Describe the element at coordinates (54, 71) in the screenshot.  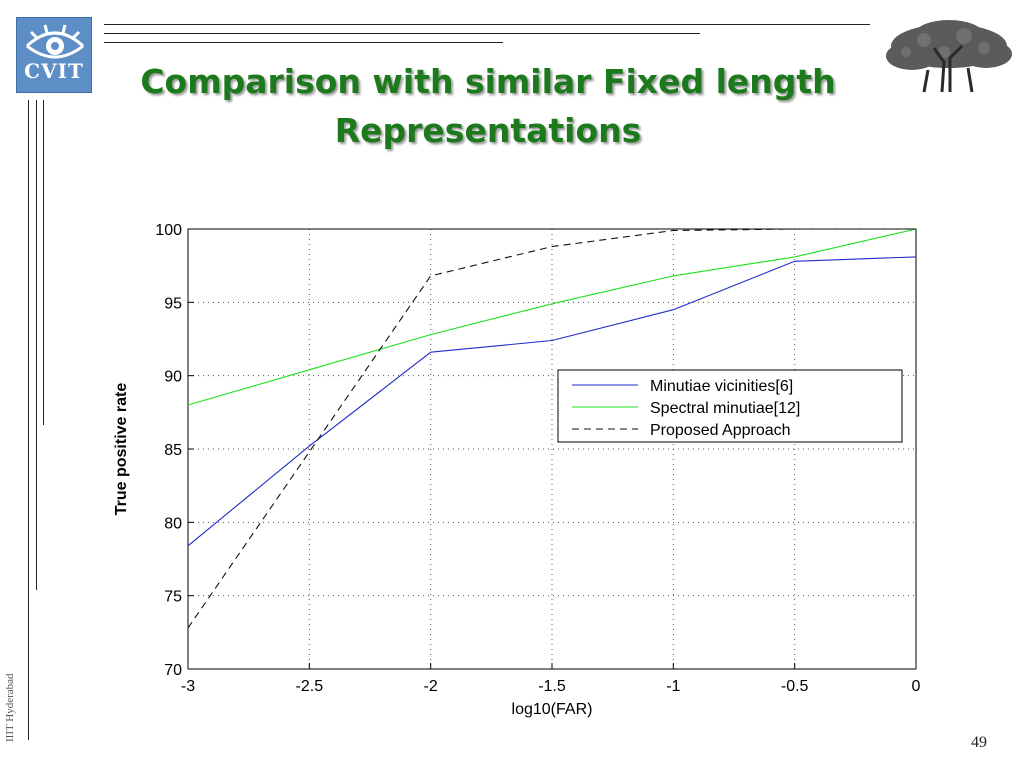
I see `logo-text: CVIT` at that location.